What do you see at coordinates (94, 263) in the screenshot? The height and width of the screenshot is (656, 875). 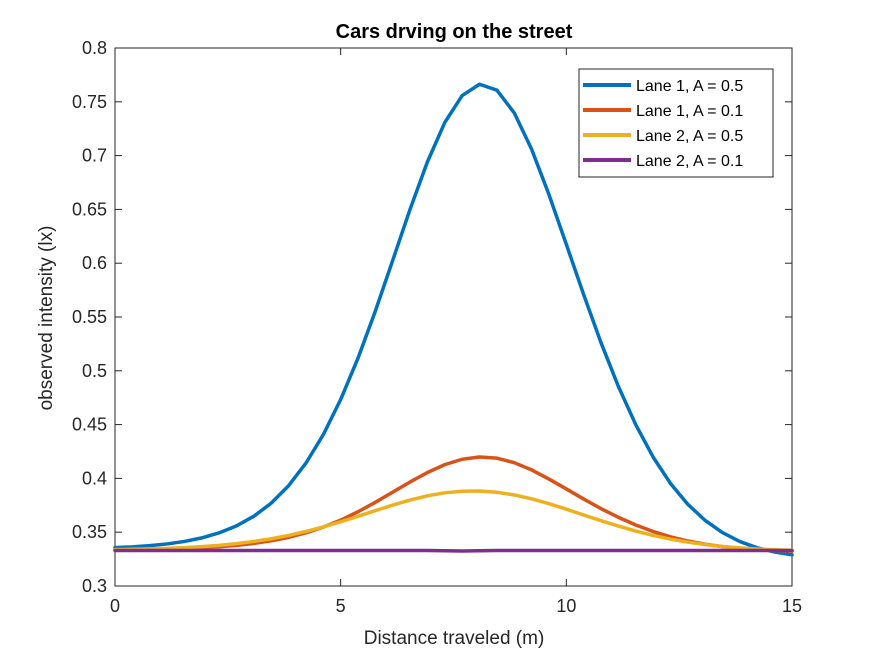 I see `y-tick-label: 0.6` at bounding box center [94, 263].